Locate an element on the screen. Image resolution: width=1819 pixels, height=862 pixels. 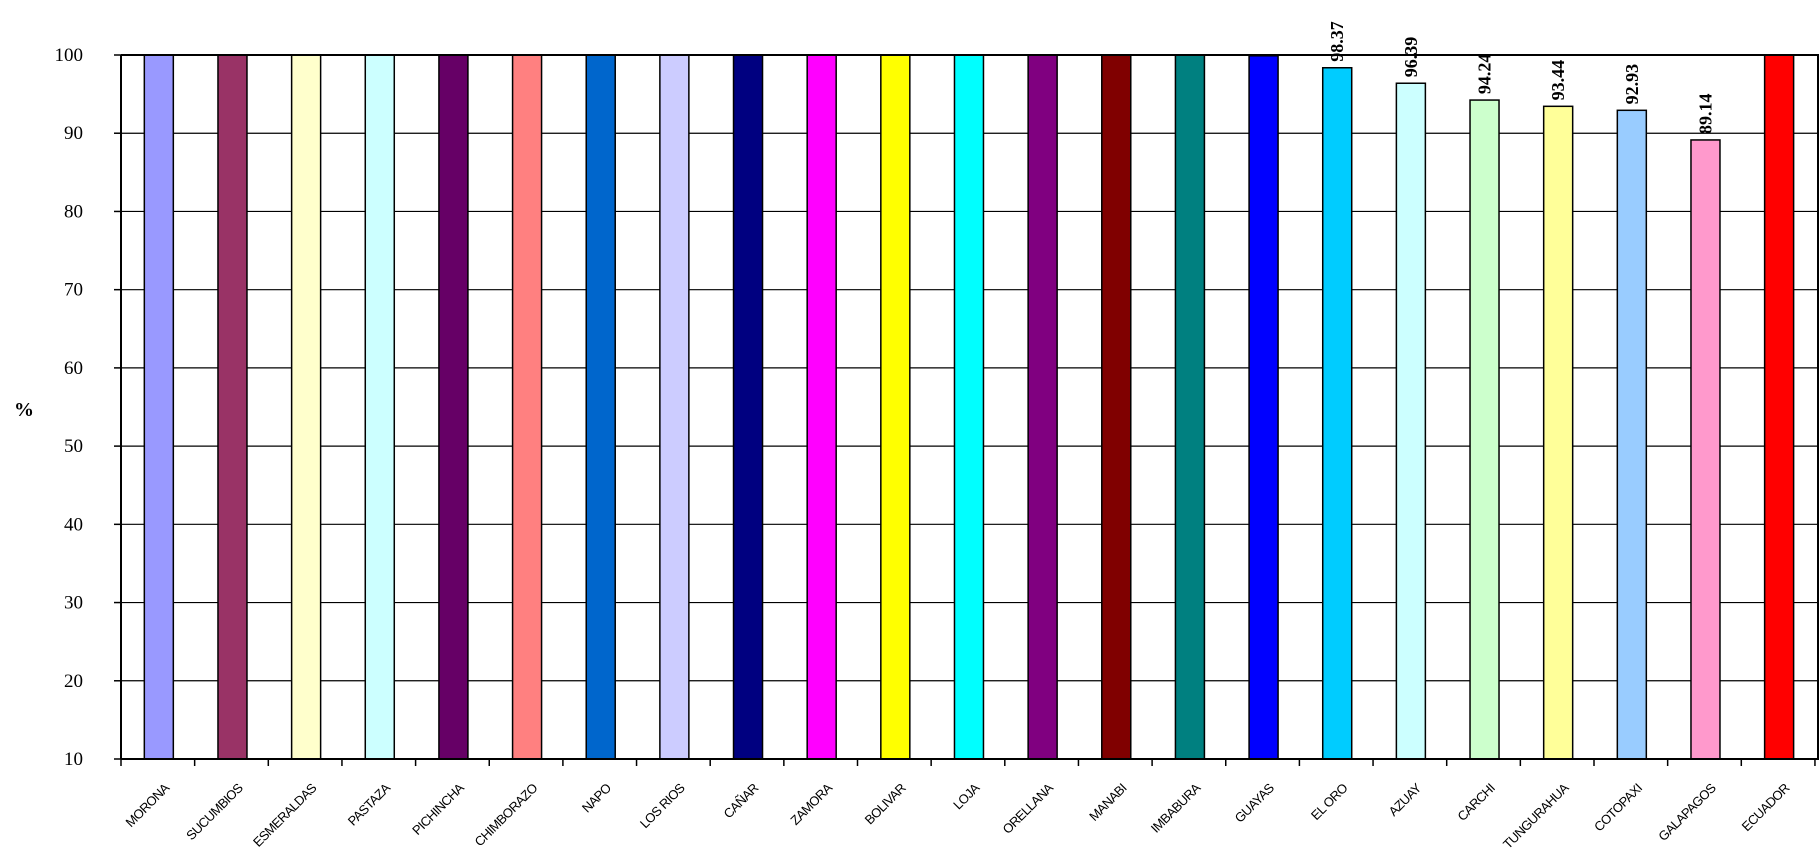
x-tick-label: PICHINCHA is located at coordinates (438, 809).